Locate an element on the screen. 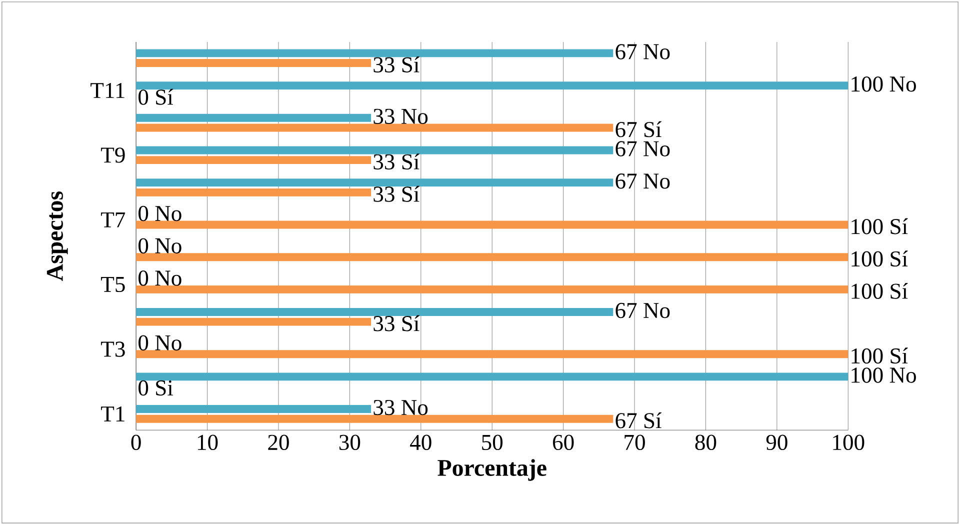 The image size is (960, 525). x-tick-label: 60 is located at coordinates (563, 442).